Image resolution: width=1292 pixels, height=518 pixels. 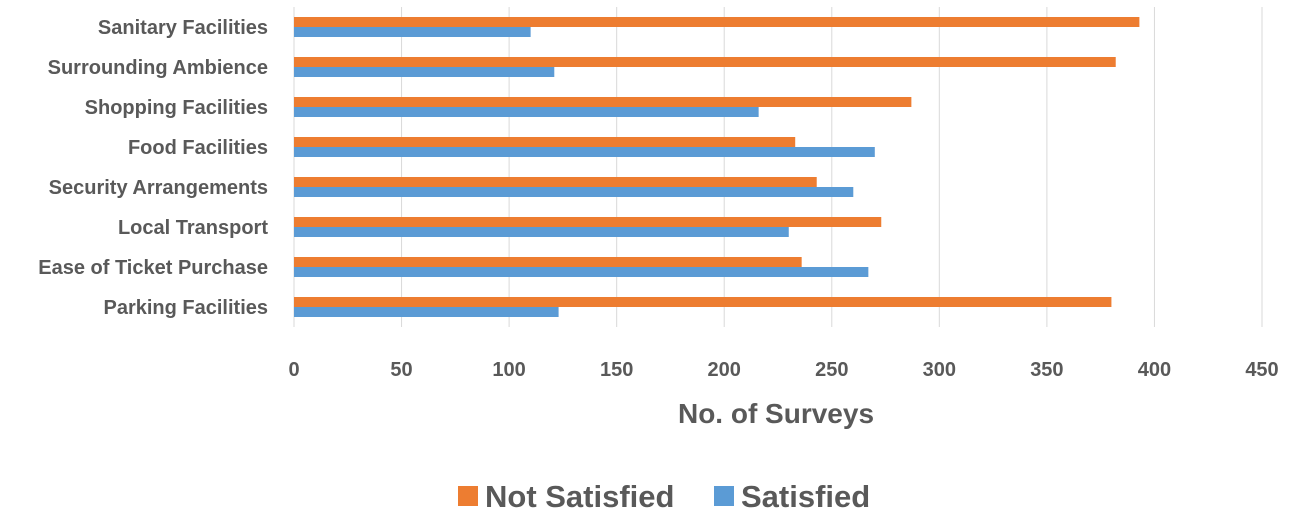 I want to click on legend: Not Satisfied Satisfied, so click(x=664, y=496).